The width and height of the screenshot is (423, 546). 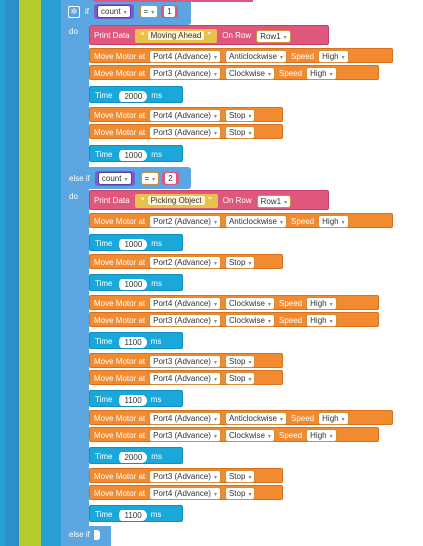 What do you see at coordinates (96, 535) in the screenshot?
I see `empty-condition-slot` at bounding box center [96, 535].